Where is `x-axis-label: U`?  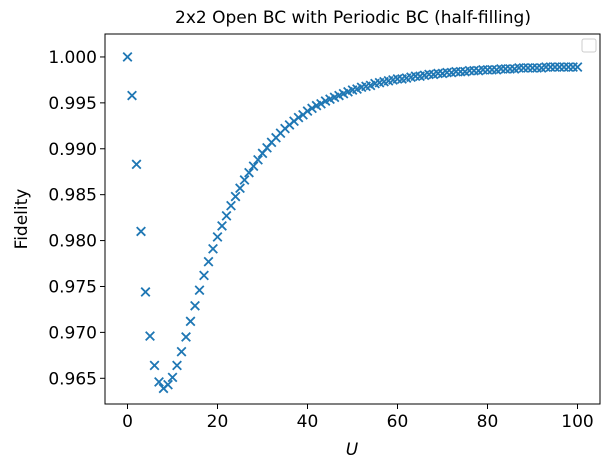 x-axis-label: U is located at coordinates (352, 450).